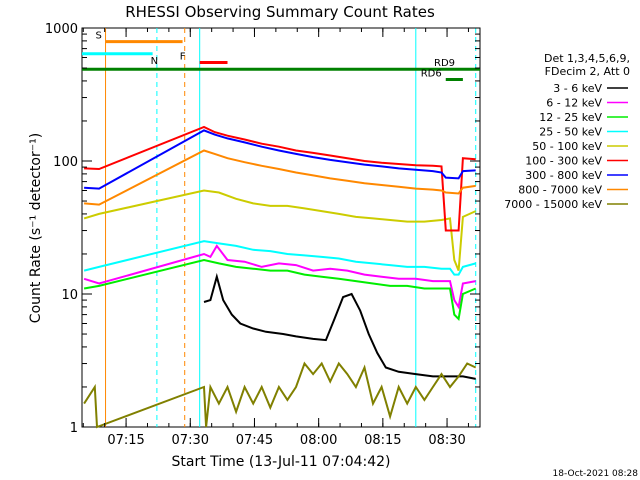 The height and width of the screenshot is (480, 640). I want to click on y-tick-label-1: 10, so click(69, 295).